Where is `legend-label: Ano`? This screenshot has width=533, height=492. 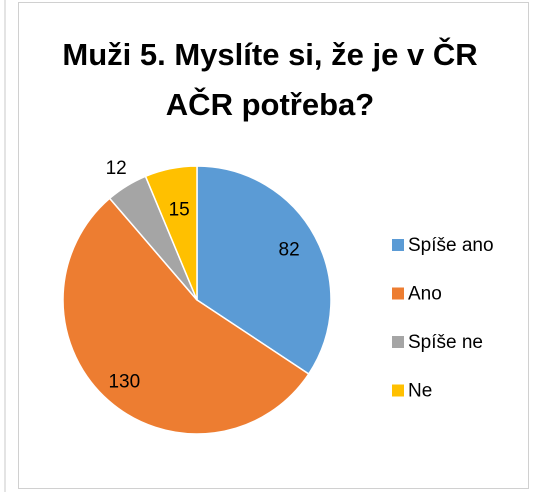 legend-label: Ano is located at coordinates (425, 294).